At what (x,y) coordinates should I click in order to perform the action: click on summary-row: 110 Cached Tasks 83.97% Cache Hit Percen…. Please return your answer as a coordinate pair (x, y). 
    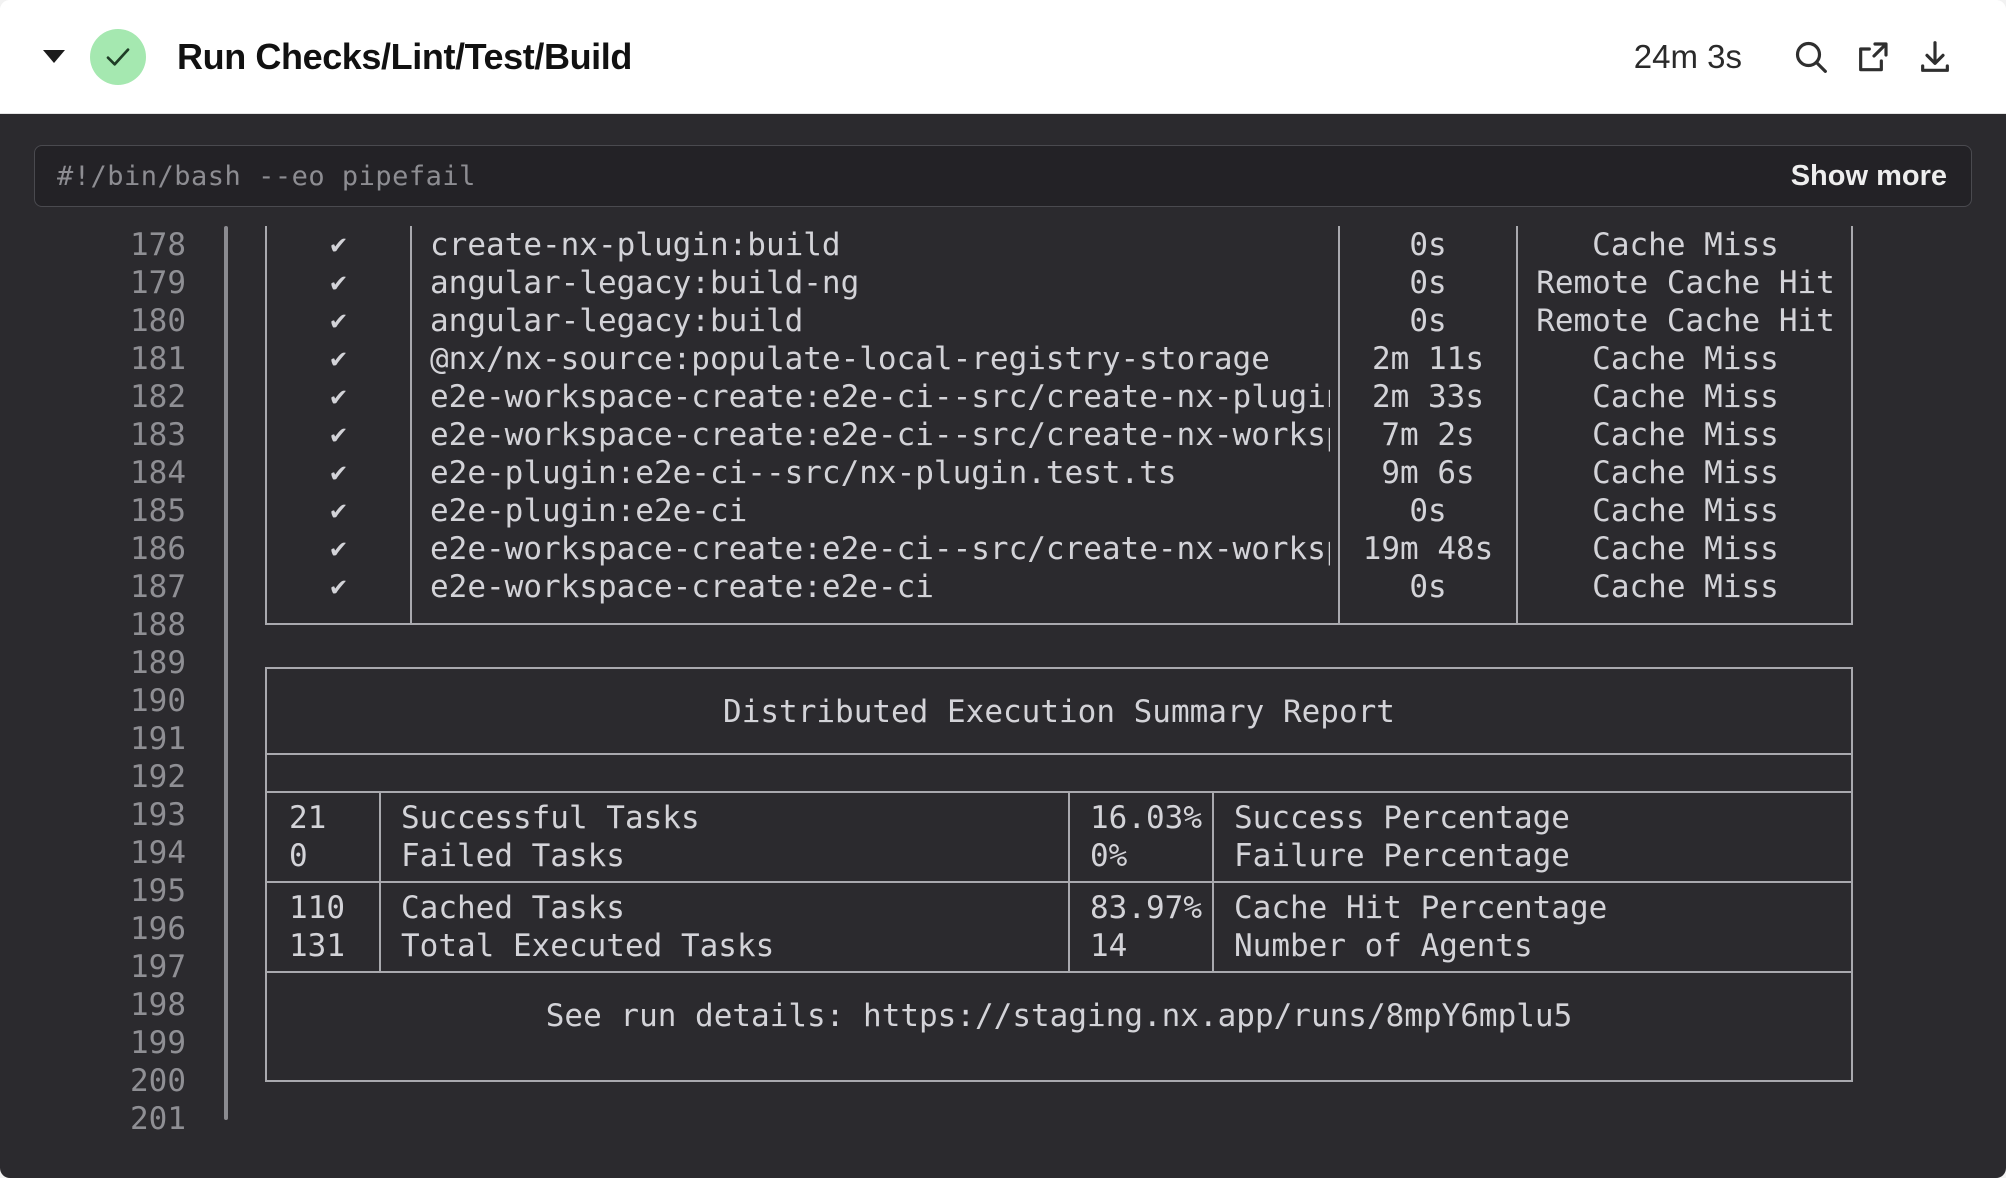
    Looking at the image, I should click on (1059, 908).